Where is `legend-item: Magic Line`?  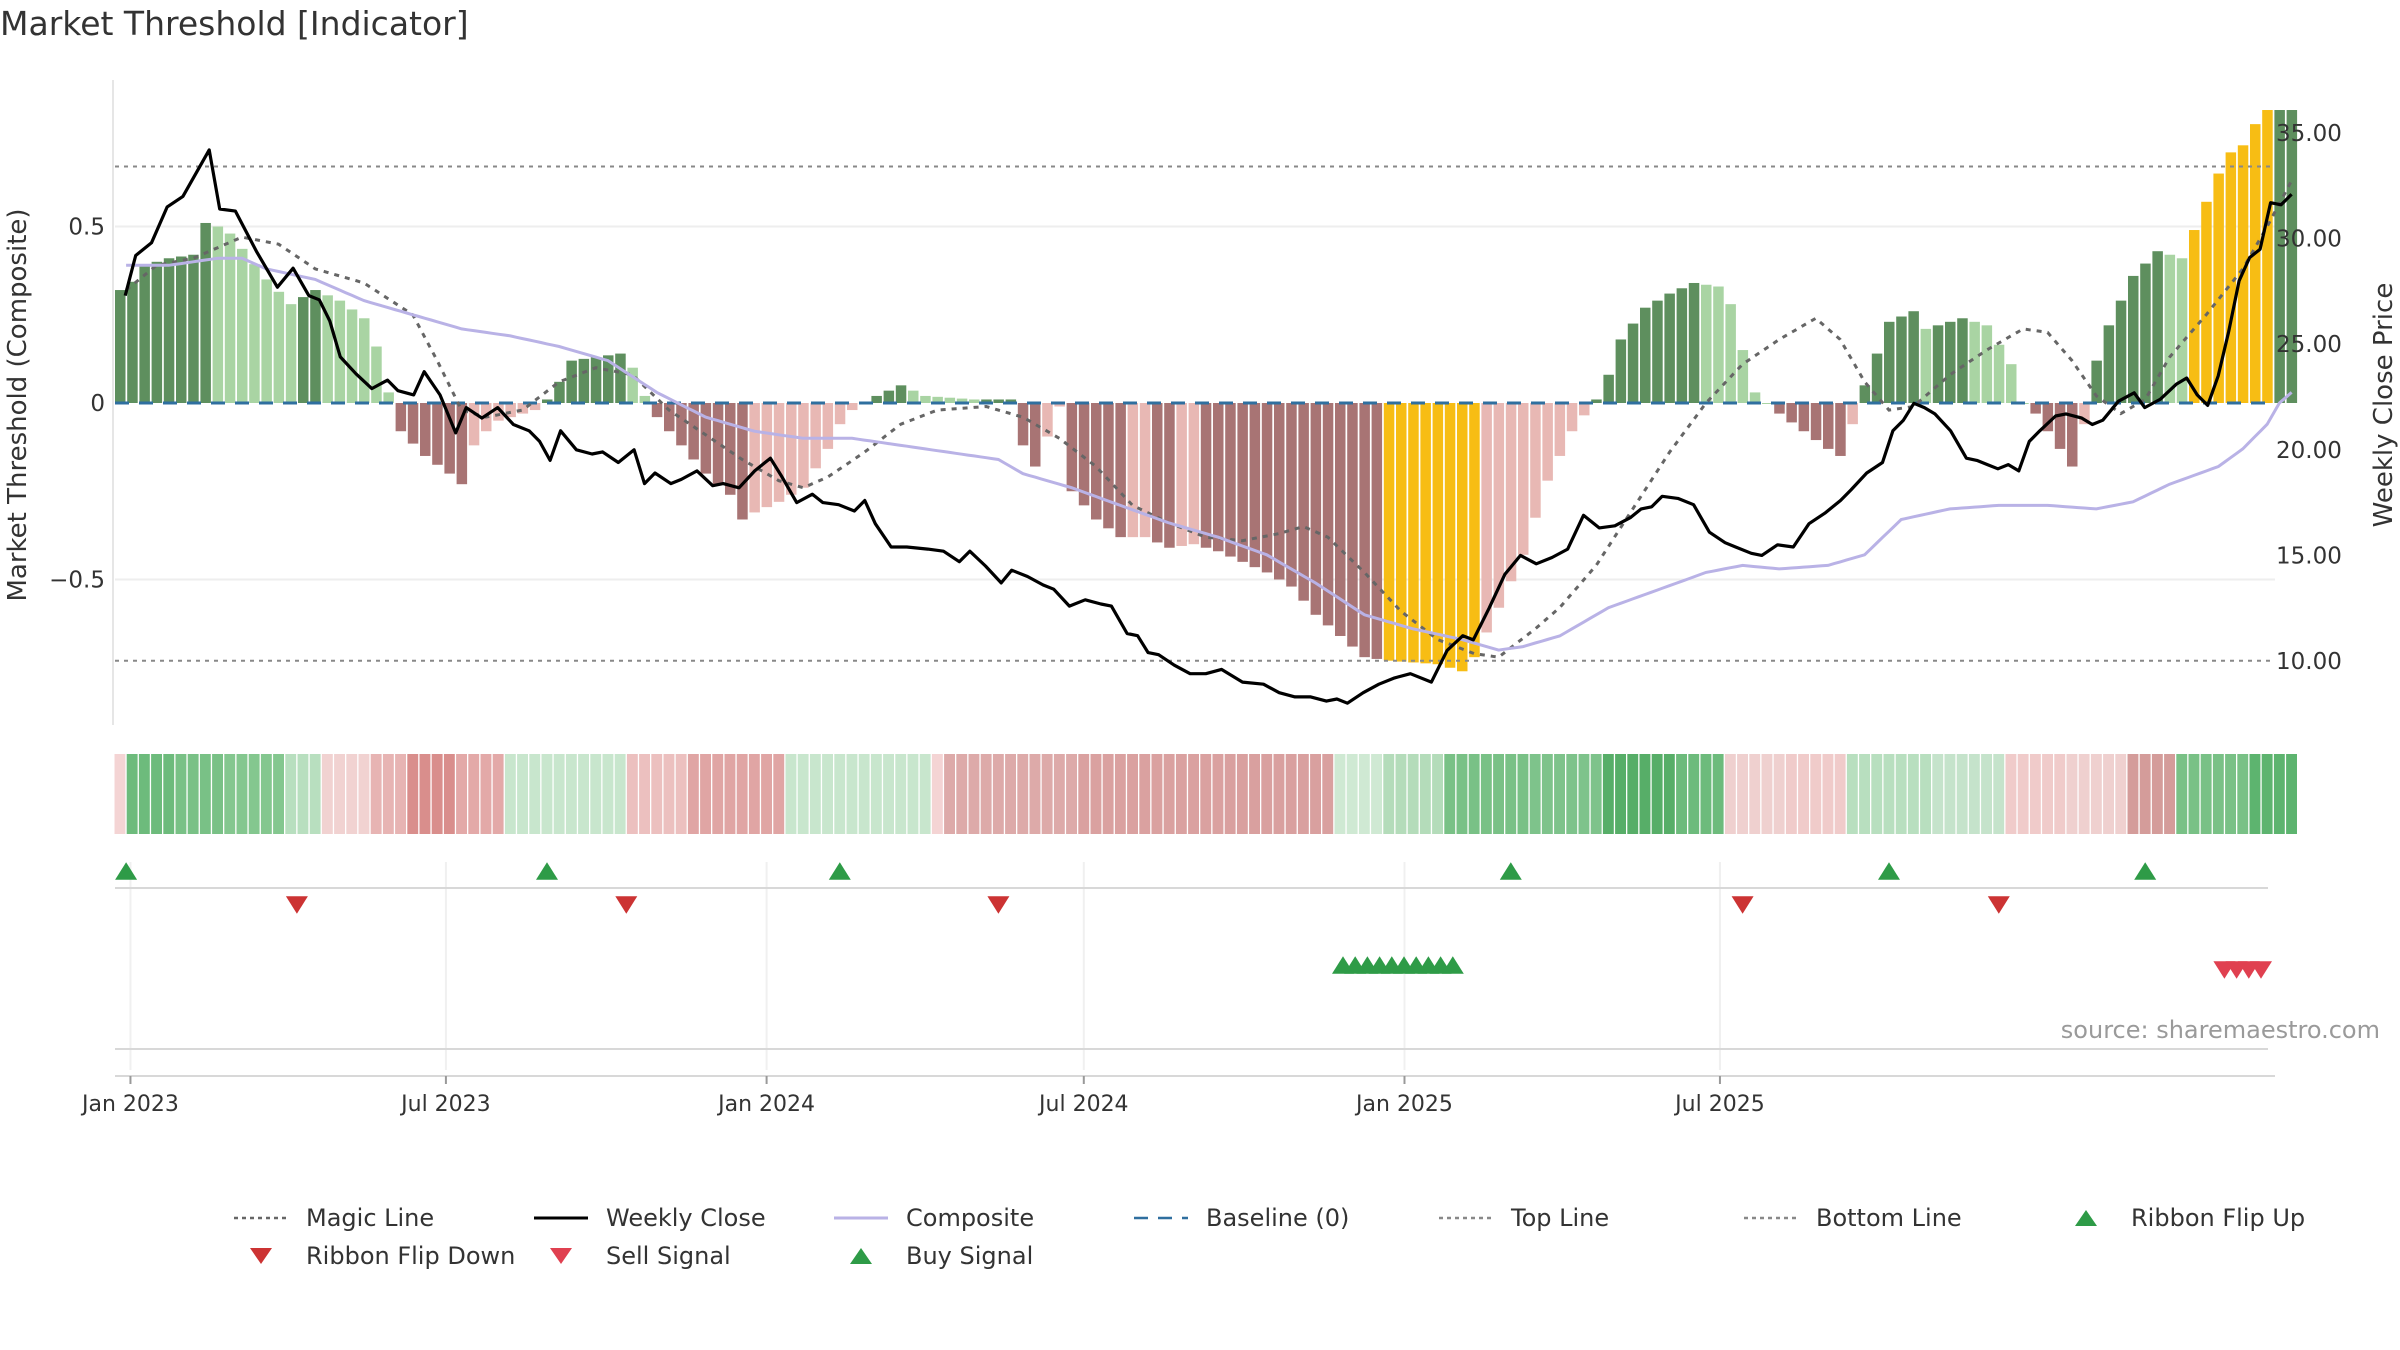 legend-item: Magic Line is located at coordinates (332, 1218).